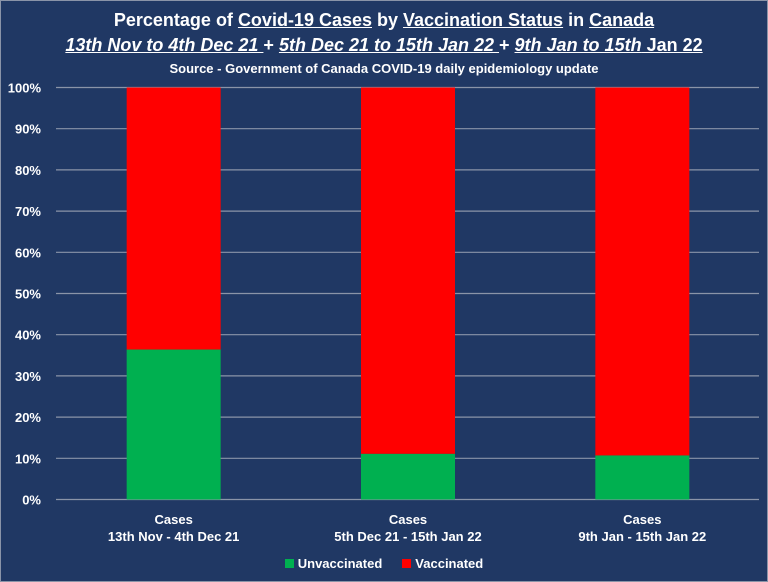  Describe the element at coordinates (672, 45) in the screenshot. I see `subtitle-segment: Jan 22` at that location.